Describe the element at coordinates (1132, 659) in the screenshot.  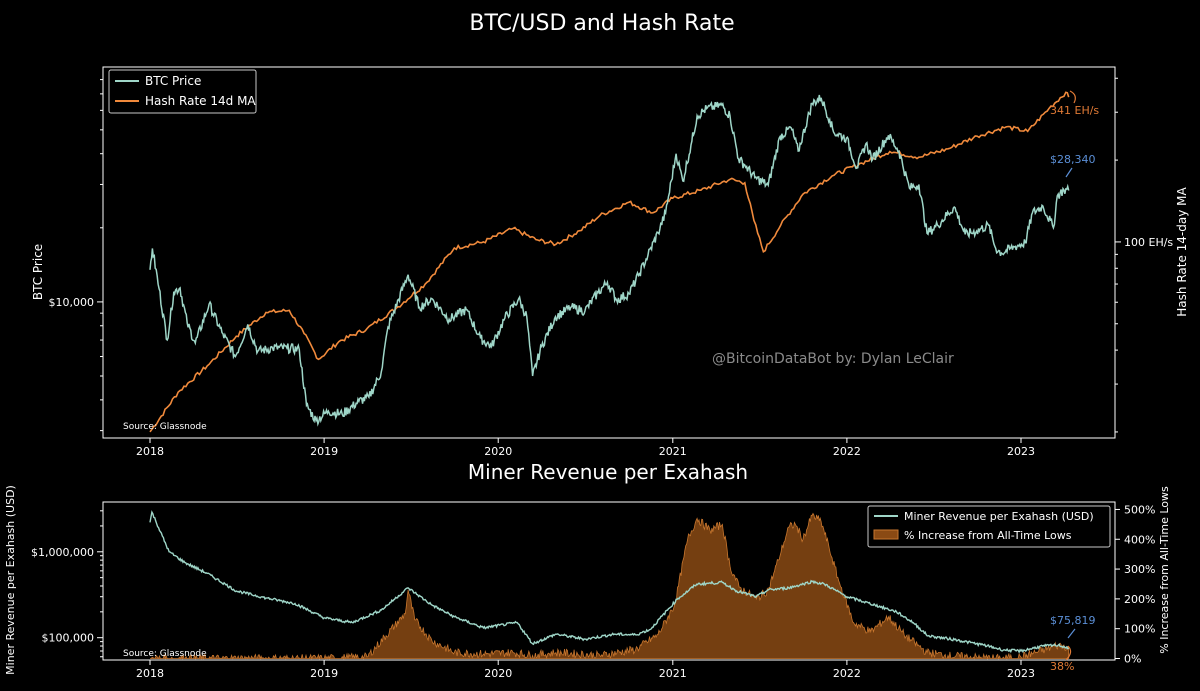
I see `y-right-tick-label: 0%` at that location.